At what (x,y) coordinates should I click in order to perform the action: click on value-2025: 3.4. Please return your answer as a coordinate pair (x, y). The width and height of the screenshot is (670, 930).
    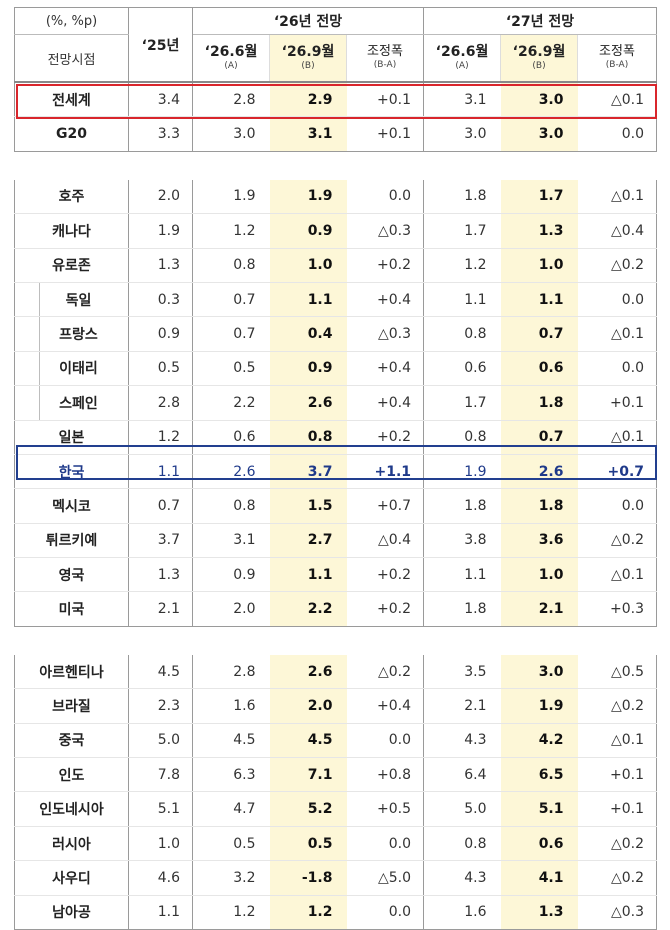
    Looking at the image, I should click on (160, 100).